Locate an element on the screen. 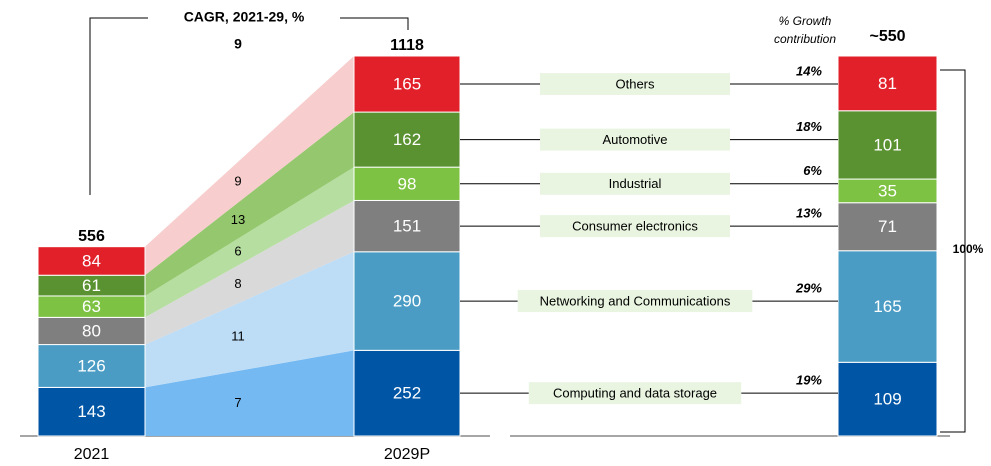 Image resolution: width=991 pixels, height=466 pixels. legend-label: Networking and Communications is located at coordinates (635, 301).